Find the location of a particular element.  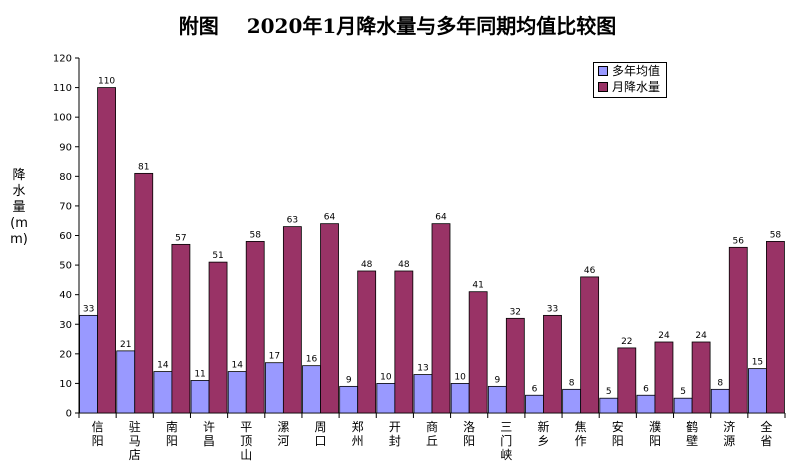

x-tick-label: 济源 is located at coordinates (729, 433).